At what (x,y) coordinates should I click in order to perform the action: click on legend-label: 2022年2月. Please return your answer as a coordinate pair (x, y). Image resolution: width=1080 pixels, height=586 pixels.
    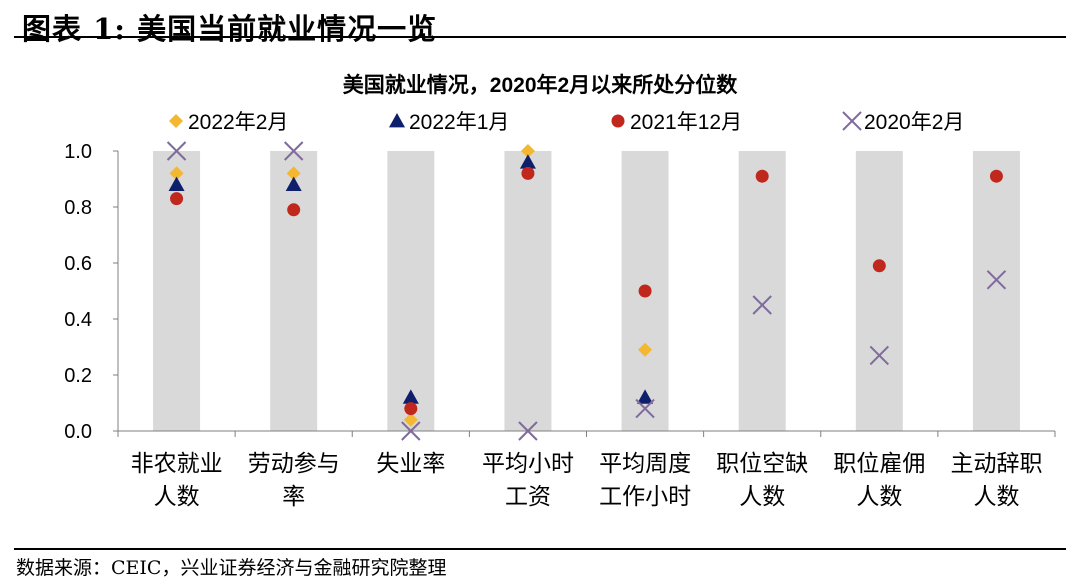
    Looking at the image, I should click on (238, 122).